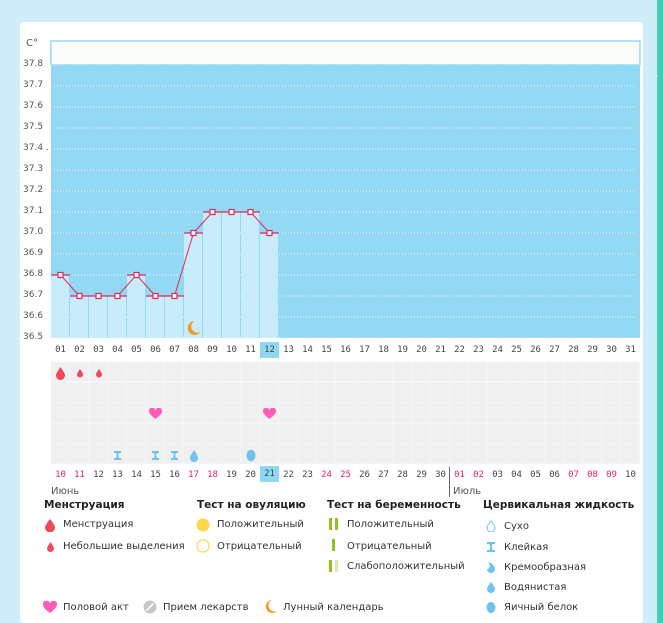 This screenshot has width=663, height=623. Describe the element at coordinates (573, 475) in the screenshot. I see `date-label: 07` at that location.